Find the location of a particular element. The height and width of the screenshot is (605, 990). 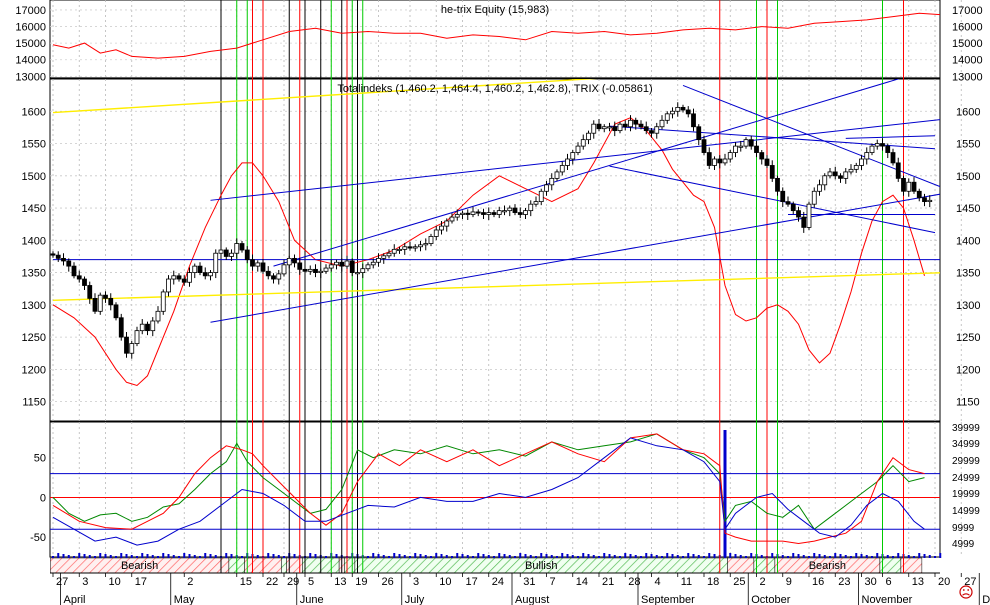

xtick-label-26: 9 is located at coordinates (789, 582).